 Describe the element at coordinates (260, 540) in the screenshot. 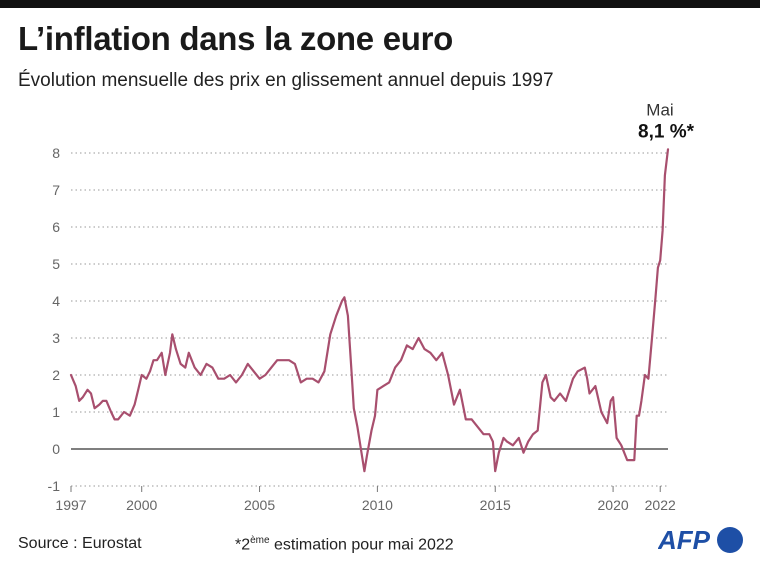

I see `footnote-superscript: ème` at that location.